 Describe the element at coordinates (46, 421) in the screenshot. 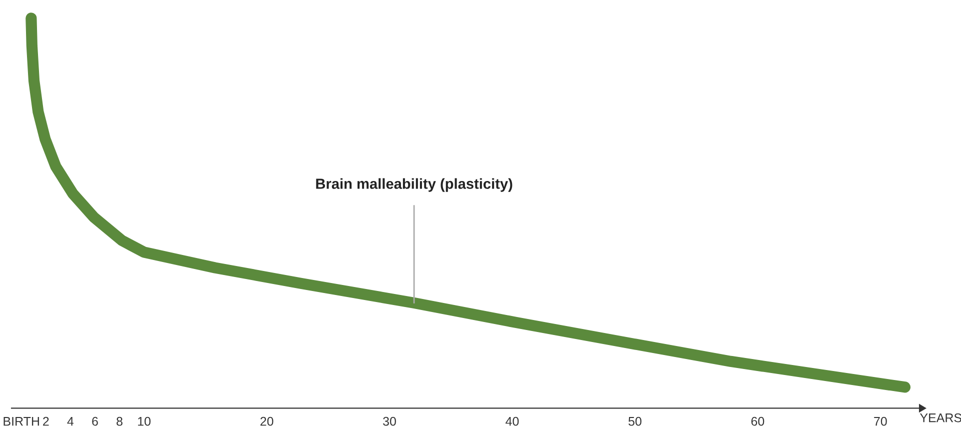

I see `x-tick-label: 2` at that location.